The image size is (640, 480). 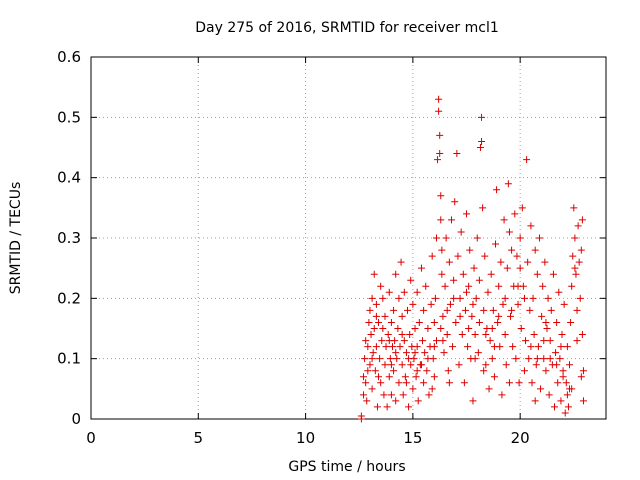 I want to click on y-tick-label: 0.3, so click(x=69, y=238).